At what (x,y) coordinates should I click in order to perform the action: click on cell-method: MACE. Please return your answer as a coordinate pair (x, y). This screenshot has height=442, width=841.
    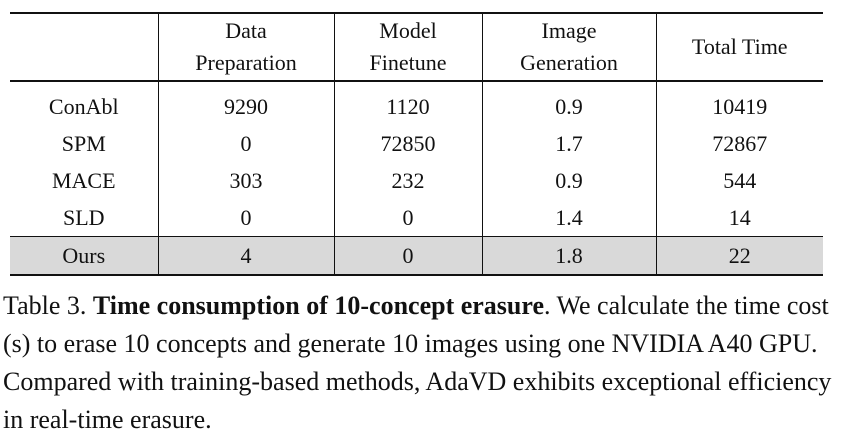
    Looking at the image, I should click on (84, 180).